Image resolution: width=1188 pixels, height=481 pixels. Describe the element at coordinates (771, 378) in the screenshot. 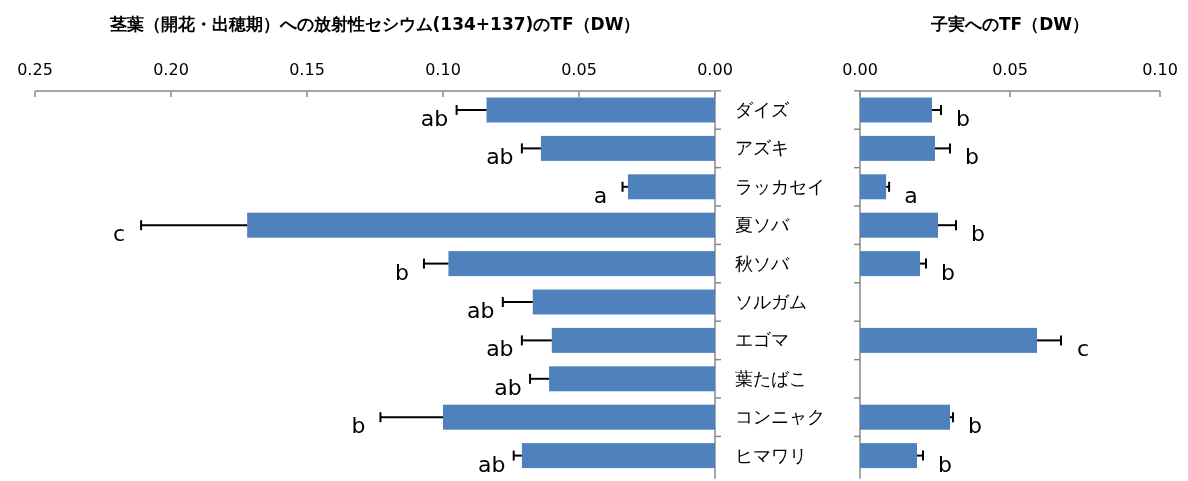

I see `y-tick-label: 葉たばこ` at that location.